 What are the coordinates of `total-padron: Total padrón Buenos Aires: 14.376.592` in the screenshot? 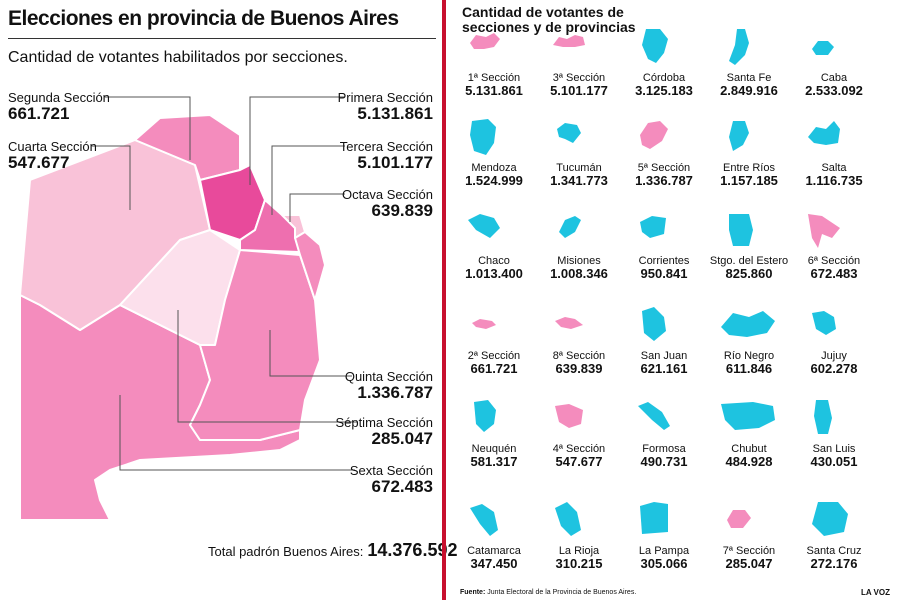 It's located at (332, 550).